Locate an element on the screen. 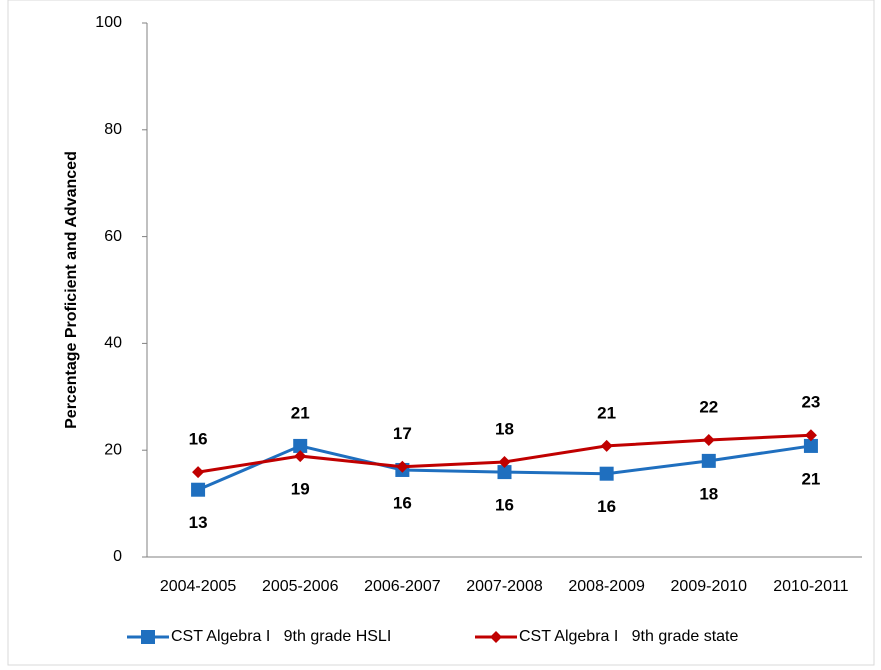 This screenshot has height=670, width=881. y-tick-label: 40 is located at coordinates (113, 343).